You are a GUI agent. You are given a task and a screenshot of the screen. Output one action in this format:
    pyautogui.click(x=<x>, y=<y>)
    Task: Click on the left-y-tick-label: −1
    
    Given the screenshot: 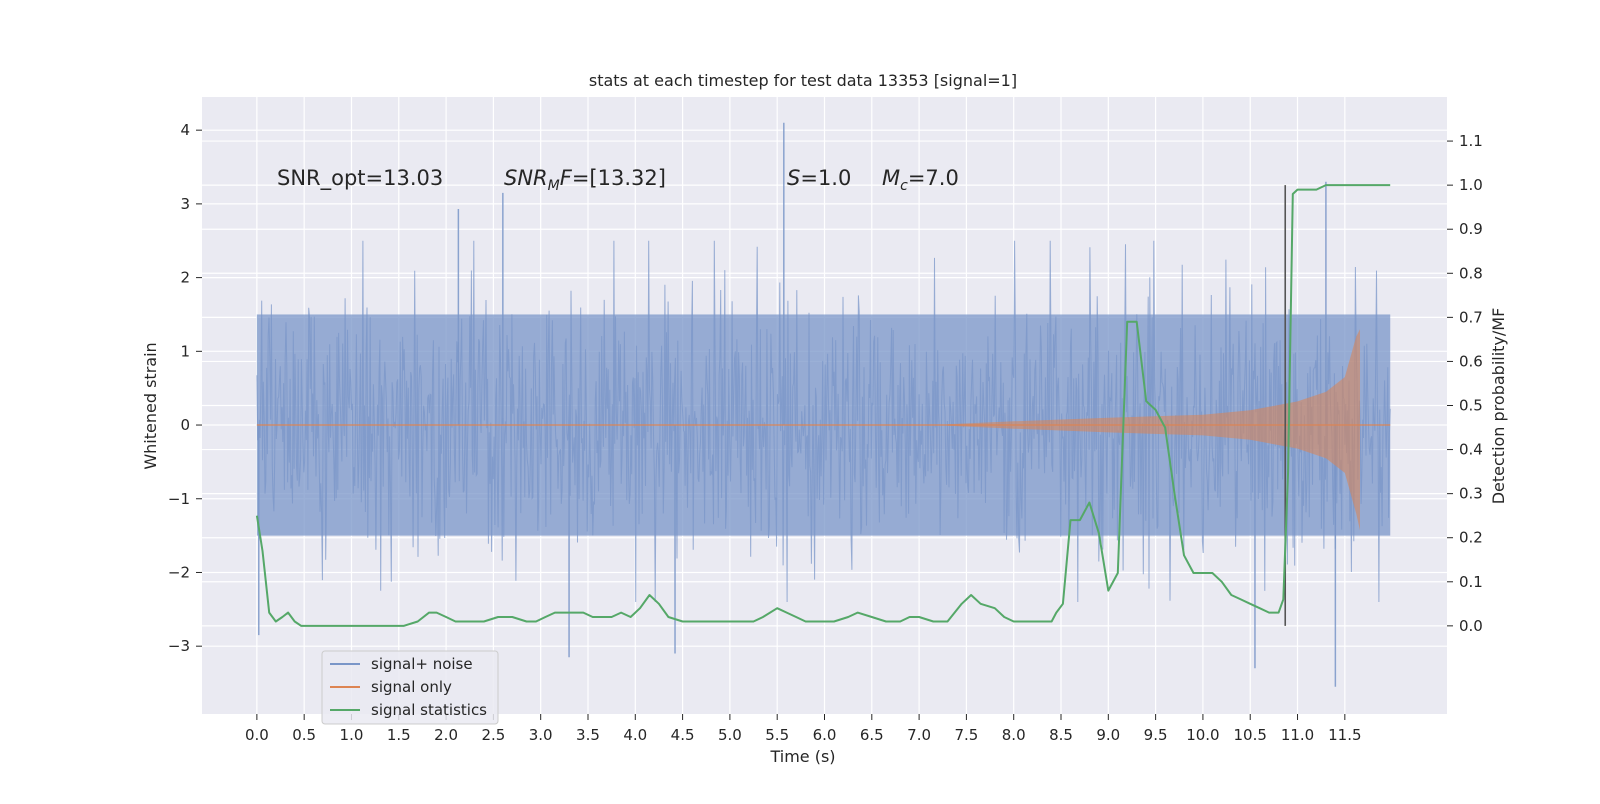 What is the action you would take?
    pyautogui.click(x=179, y=499)
    